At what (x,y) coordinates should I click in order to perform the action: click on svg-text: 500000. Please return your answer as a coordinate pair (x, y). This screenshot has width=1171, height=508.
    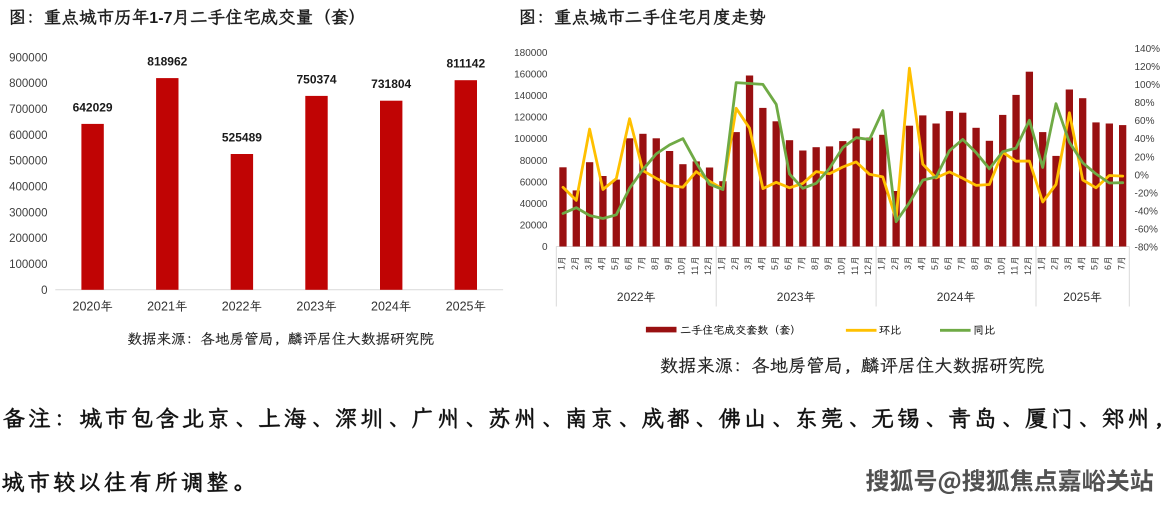
    Looking at the image, I should click on (28, 162).